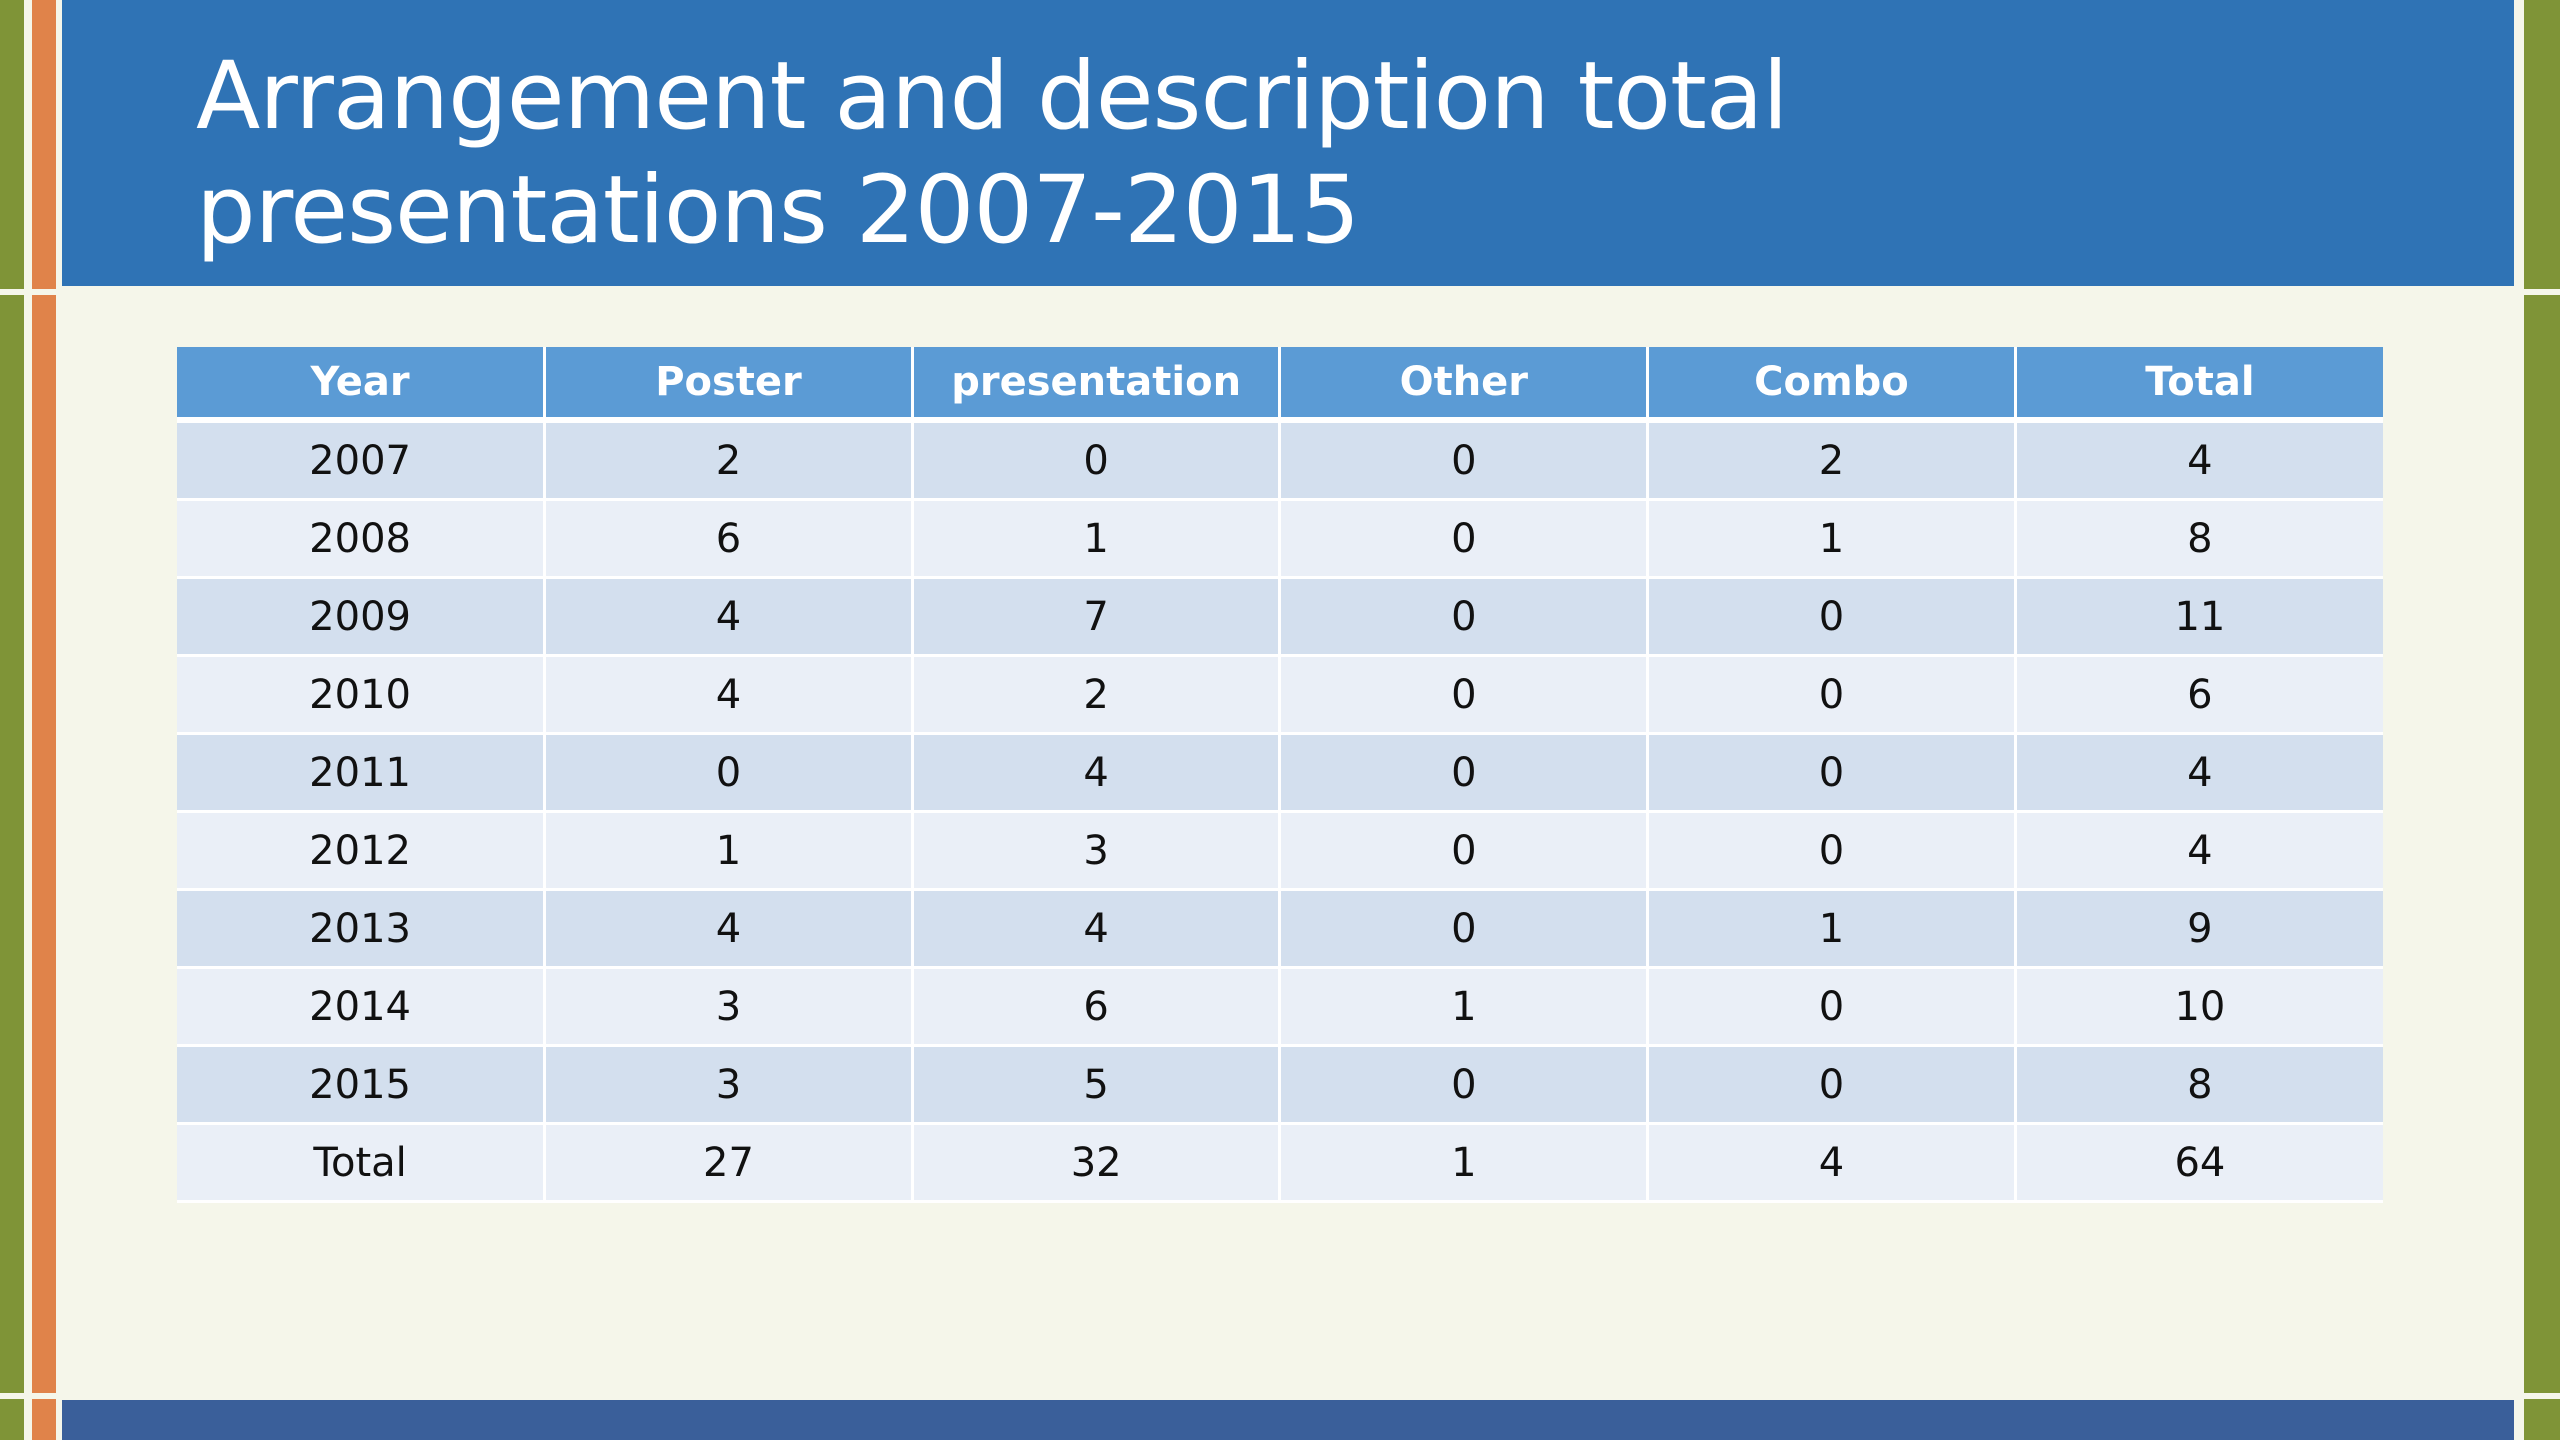 The height and width of the screenshot is (1440, 2560). I want to click on column-header-other: Other, so click(1464, 385).